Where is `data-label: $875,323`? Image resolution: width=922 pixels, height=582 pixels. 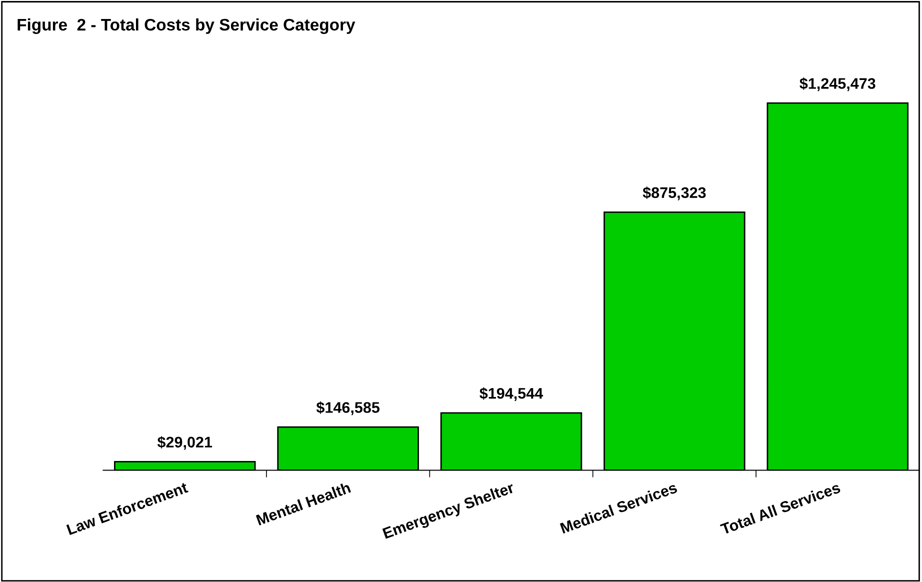
data-label: $875,323 is located at coordinates (674, 193).